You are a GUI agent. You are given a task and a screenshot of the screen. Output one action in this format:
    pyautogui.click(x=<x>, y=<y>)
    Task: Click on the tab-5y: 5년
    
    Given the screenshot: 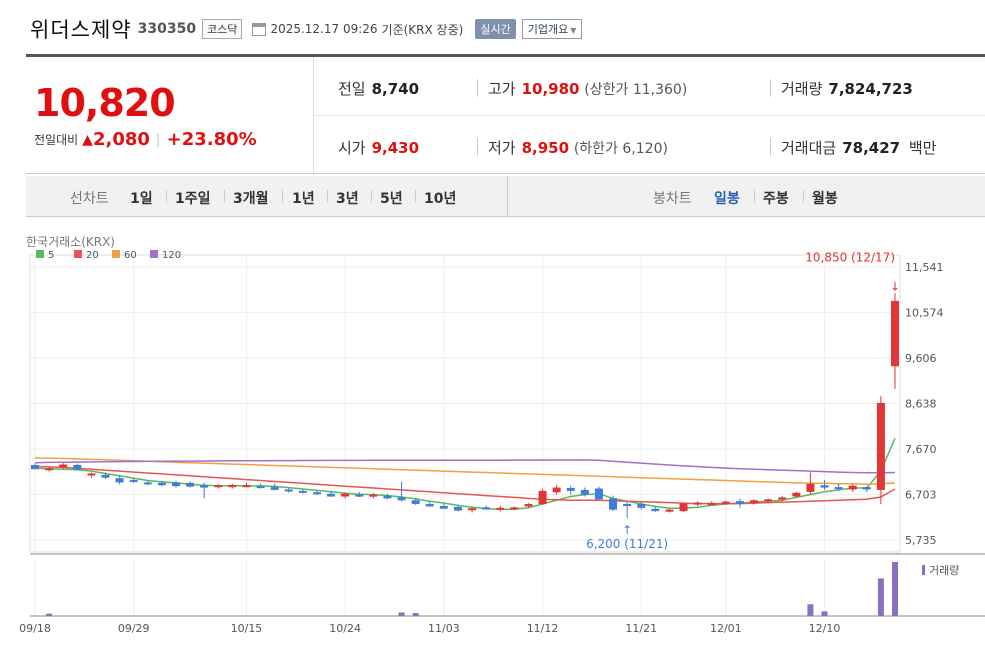 What is the action you would take?
    pyautogui.click(x=391, y=199)
    